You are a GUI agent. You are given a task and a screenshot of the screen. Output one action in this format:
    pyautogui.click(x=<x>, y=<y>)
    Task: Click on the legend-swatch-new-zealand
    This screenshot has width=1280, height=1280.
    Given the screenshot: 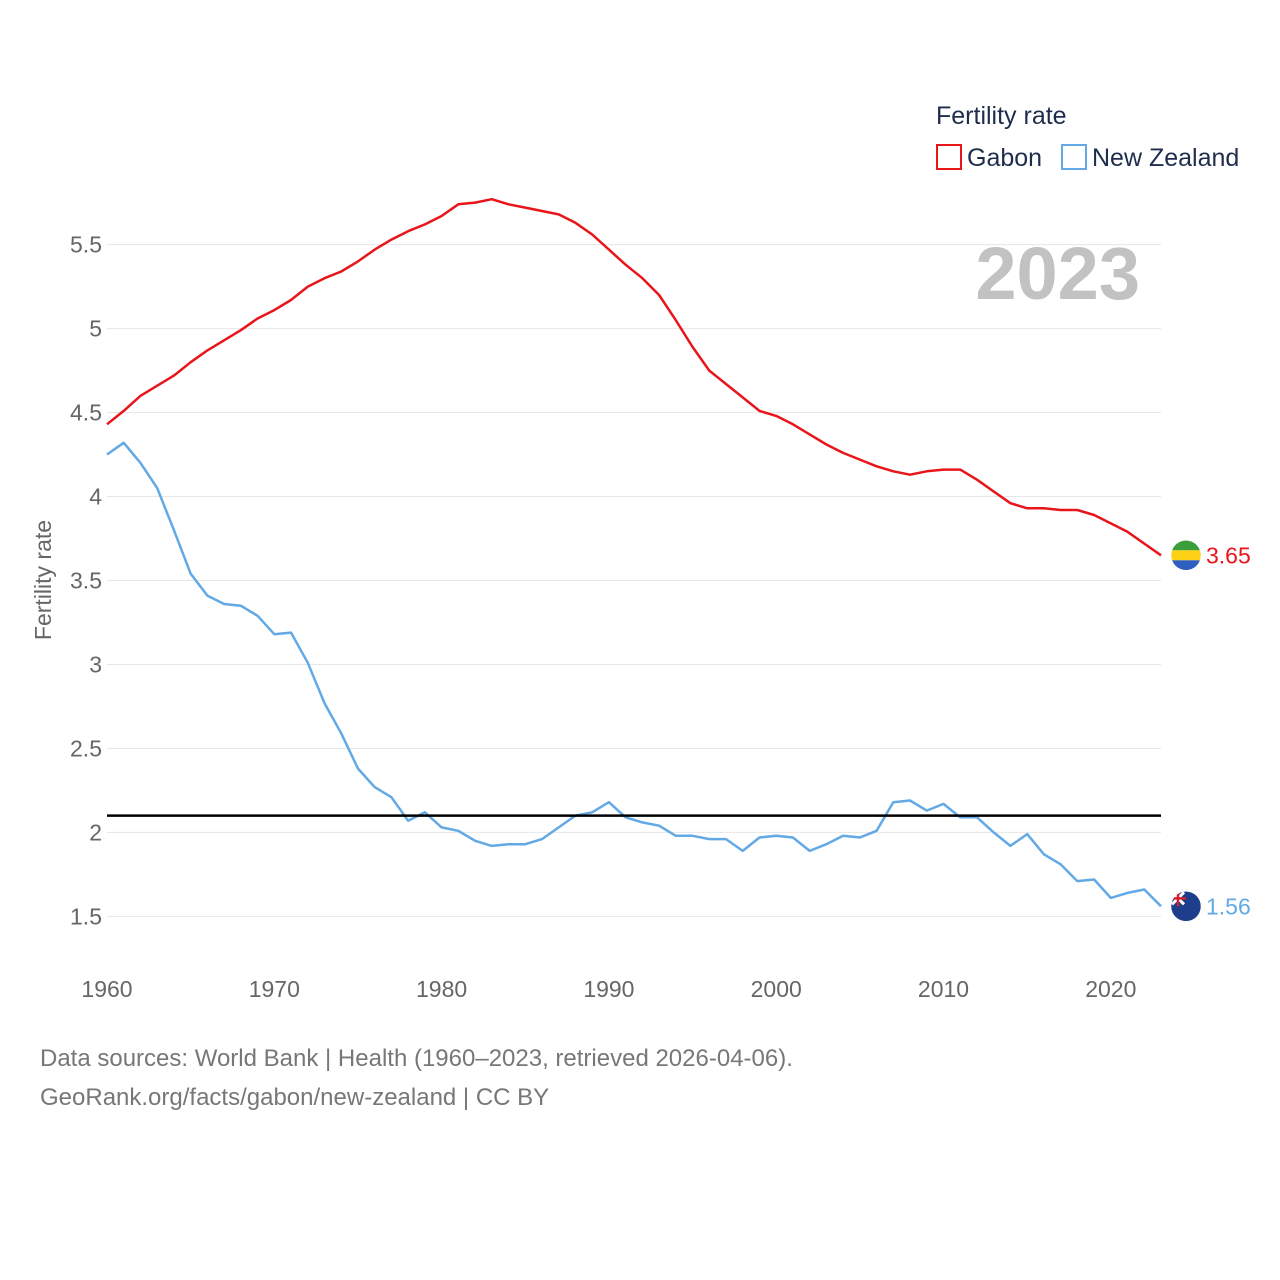 What is the action you would take?
    pyautogui.click(x=1074, y=157)
    